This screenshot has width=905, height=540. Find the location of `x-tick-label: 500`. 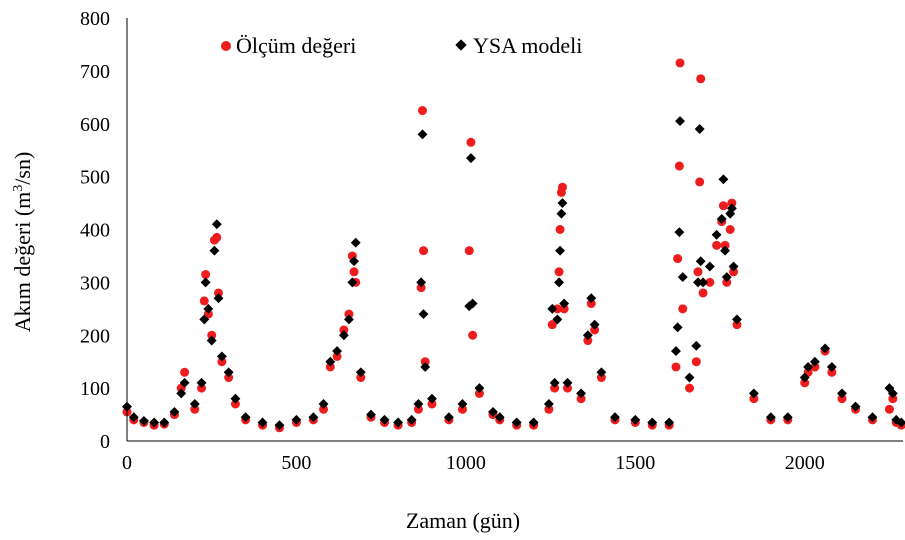

x-tick-label: 500 is located at coordinates (296, 463).